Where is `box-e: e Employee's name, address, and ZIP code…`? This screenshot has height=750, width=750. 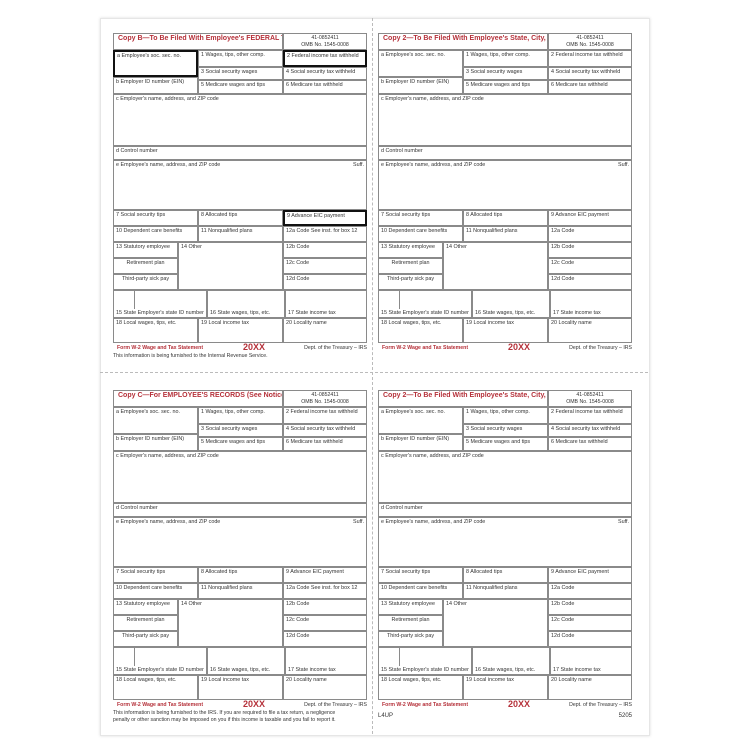
box-e: e Employee's name, address, and ZIP code… is located at coordinates (240, 185).